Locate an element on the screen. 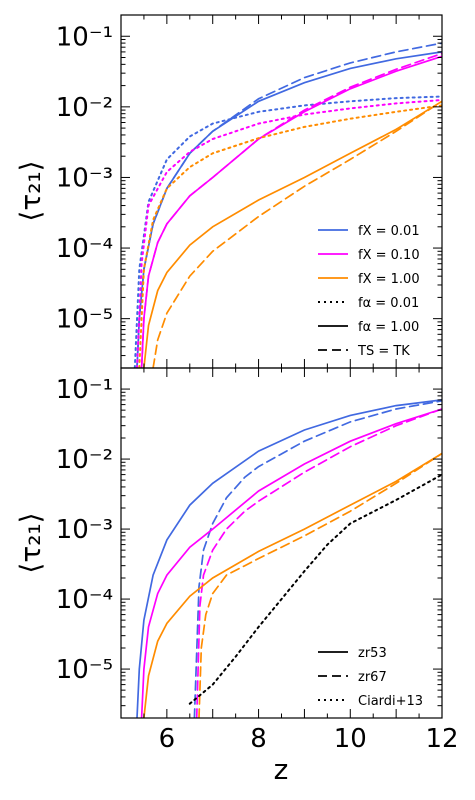 The image size is (475, 800). bot-xtick-label: 10 is located at coordinates (350, 739).